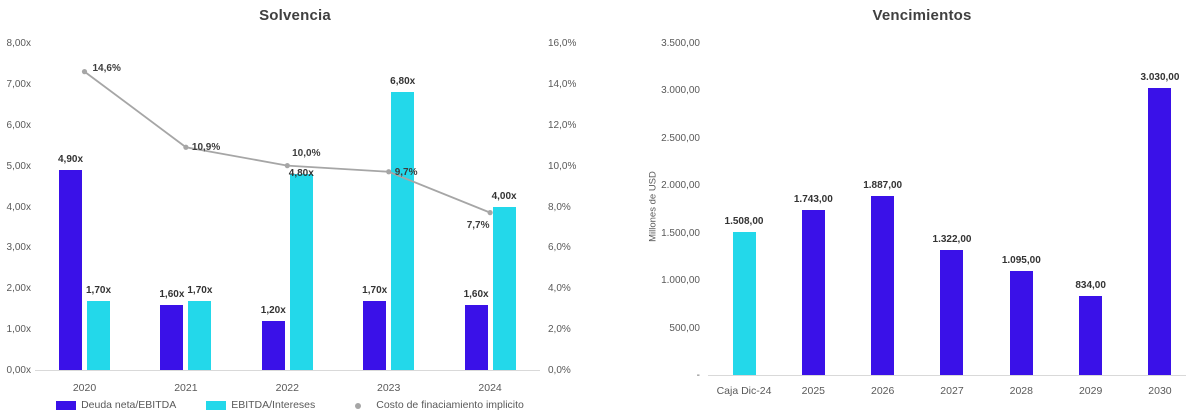  I want to click on costo-financiamiento-line-path, so click(287, 142).